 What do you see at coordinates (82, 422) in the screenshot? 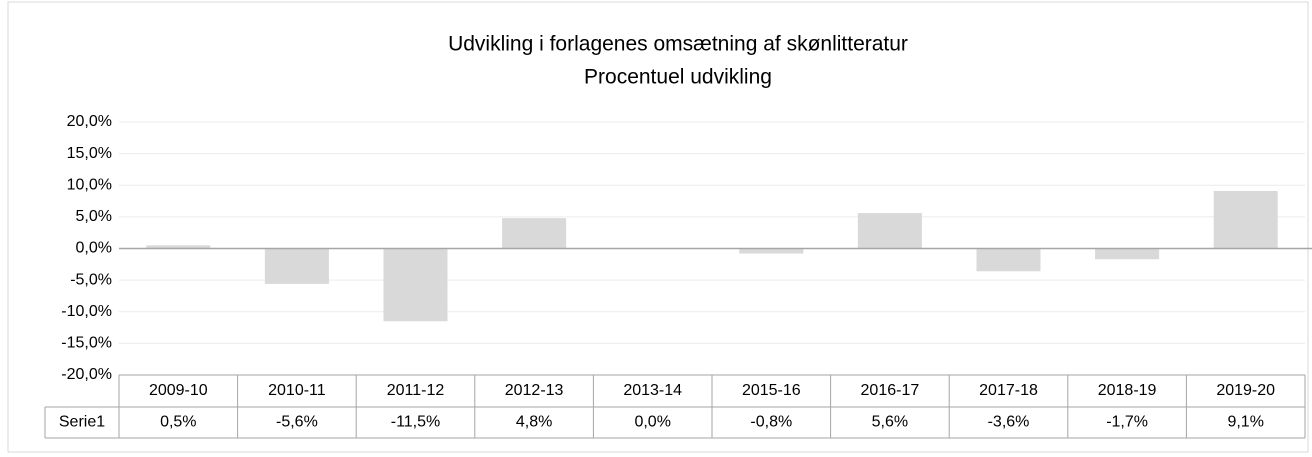
I see `legend-entry: Serie1` at bounding box center [82, 422].